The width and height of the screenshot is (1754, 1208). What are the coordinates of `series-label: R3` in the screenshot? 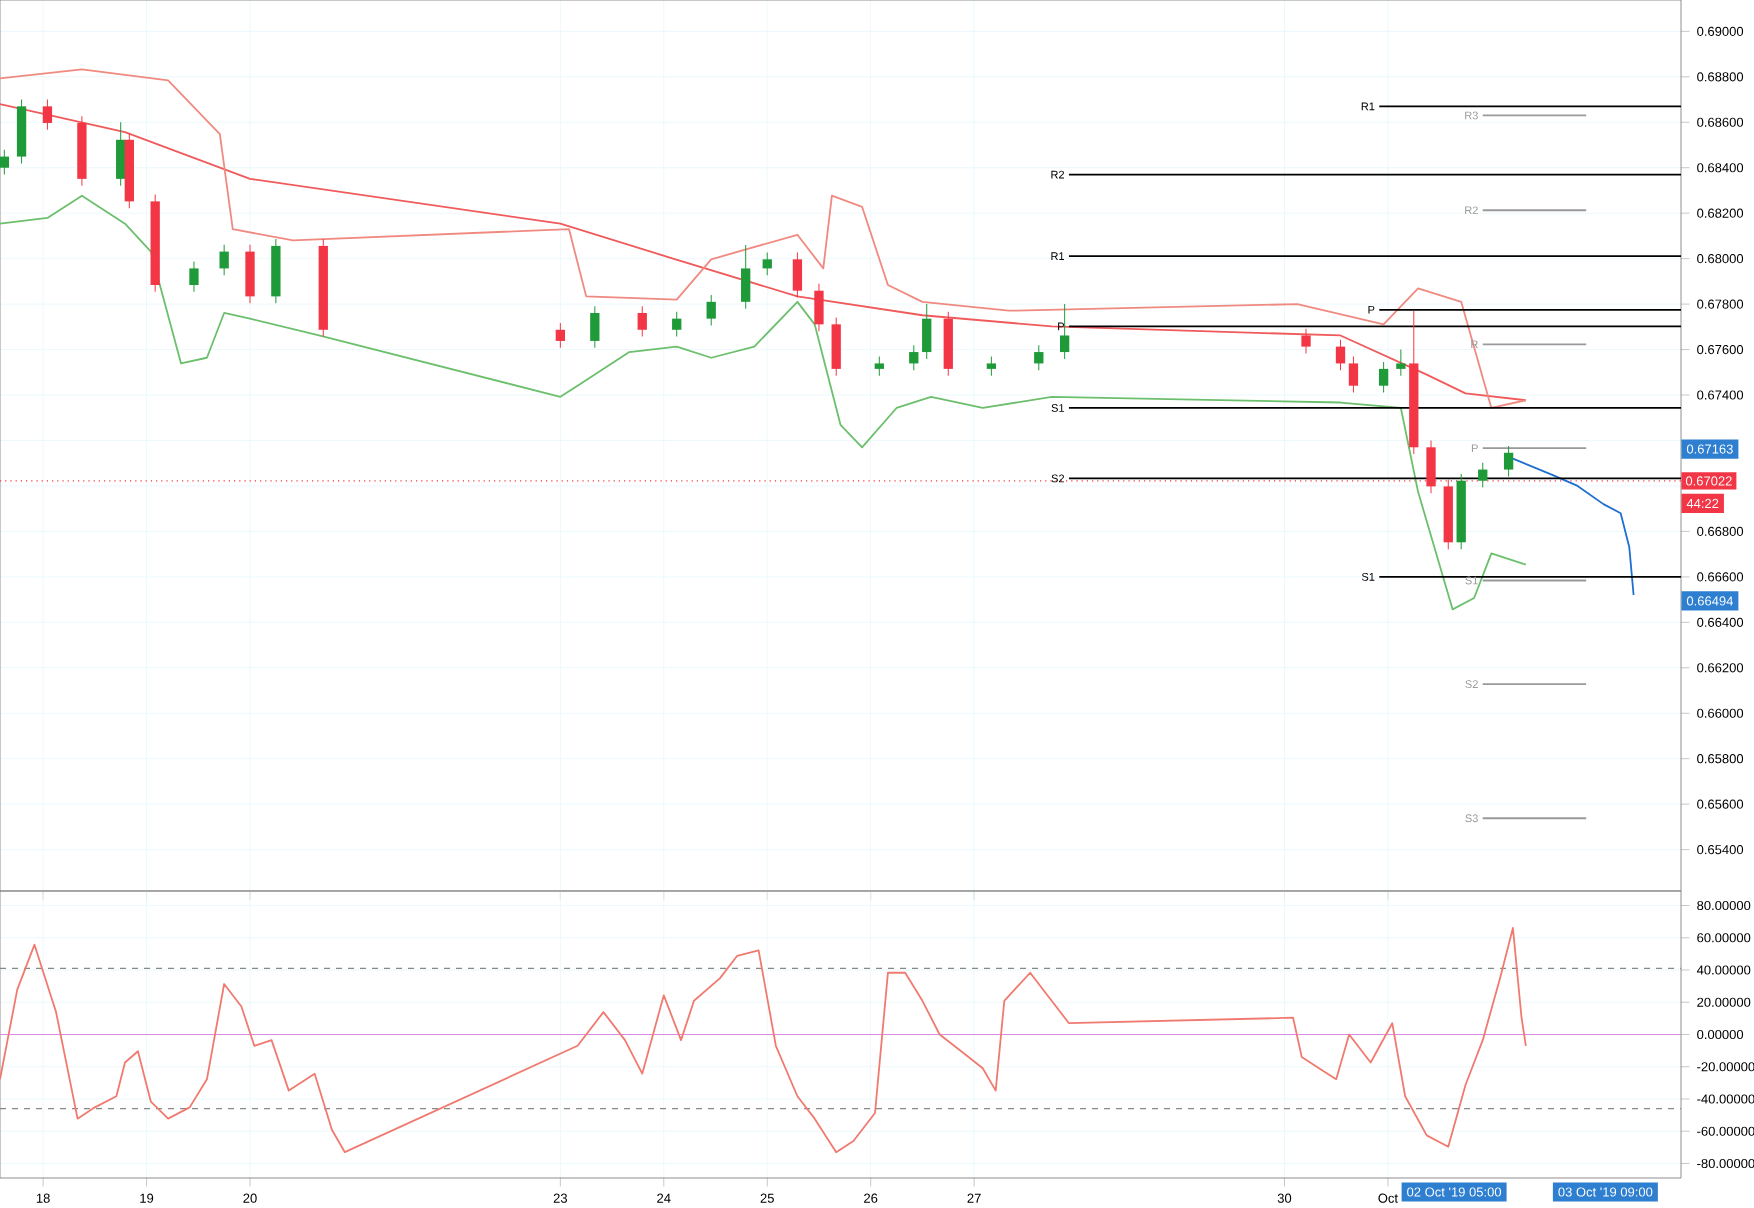 It's located at (1471, 115).